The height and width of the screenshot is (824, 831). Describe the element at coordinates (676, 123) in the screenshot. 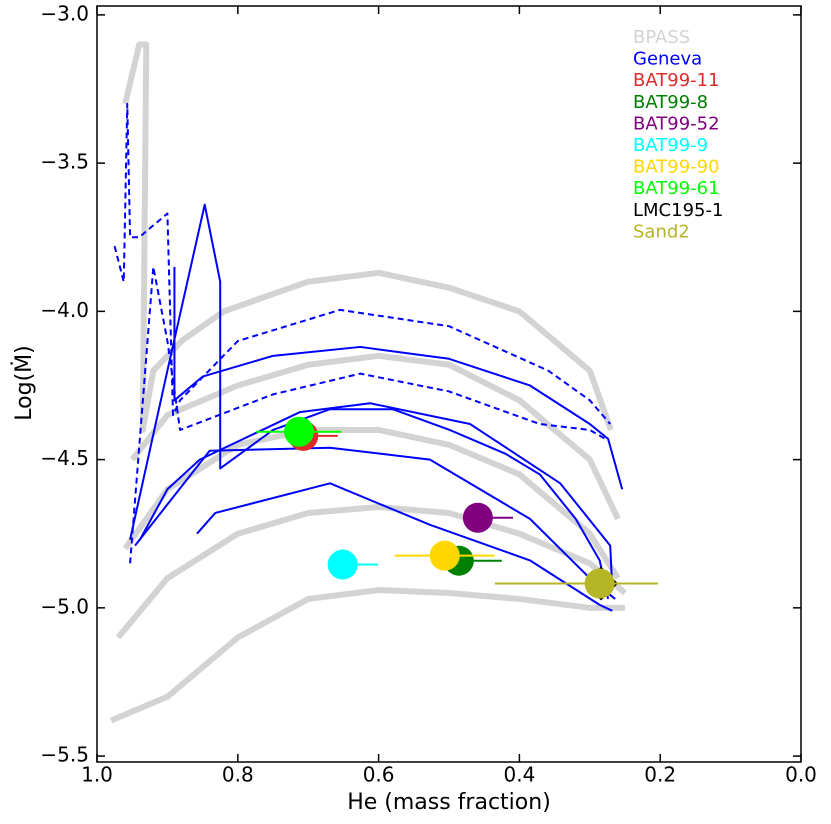

I see `legend-entry: BAT99-52` at that location.